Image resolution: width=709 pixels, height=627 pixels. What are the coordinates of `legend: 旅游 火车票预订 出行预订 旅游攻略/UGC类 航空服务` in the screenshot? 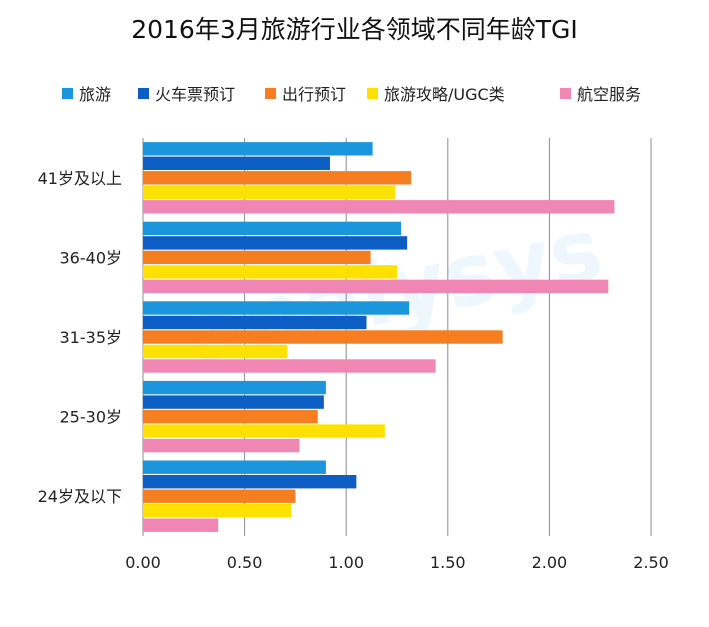 It's located at (354, 93).